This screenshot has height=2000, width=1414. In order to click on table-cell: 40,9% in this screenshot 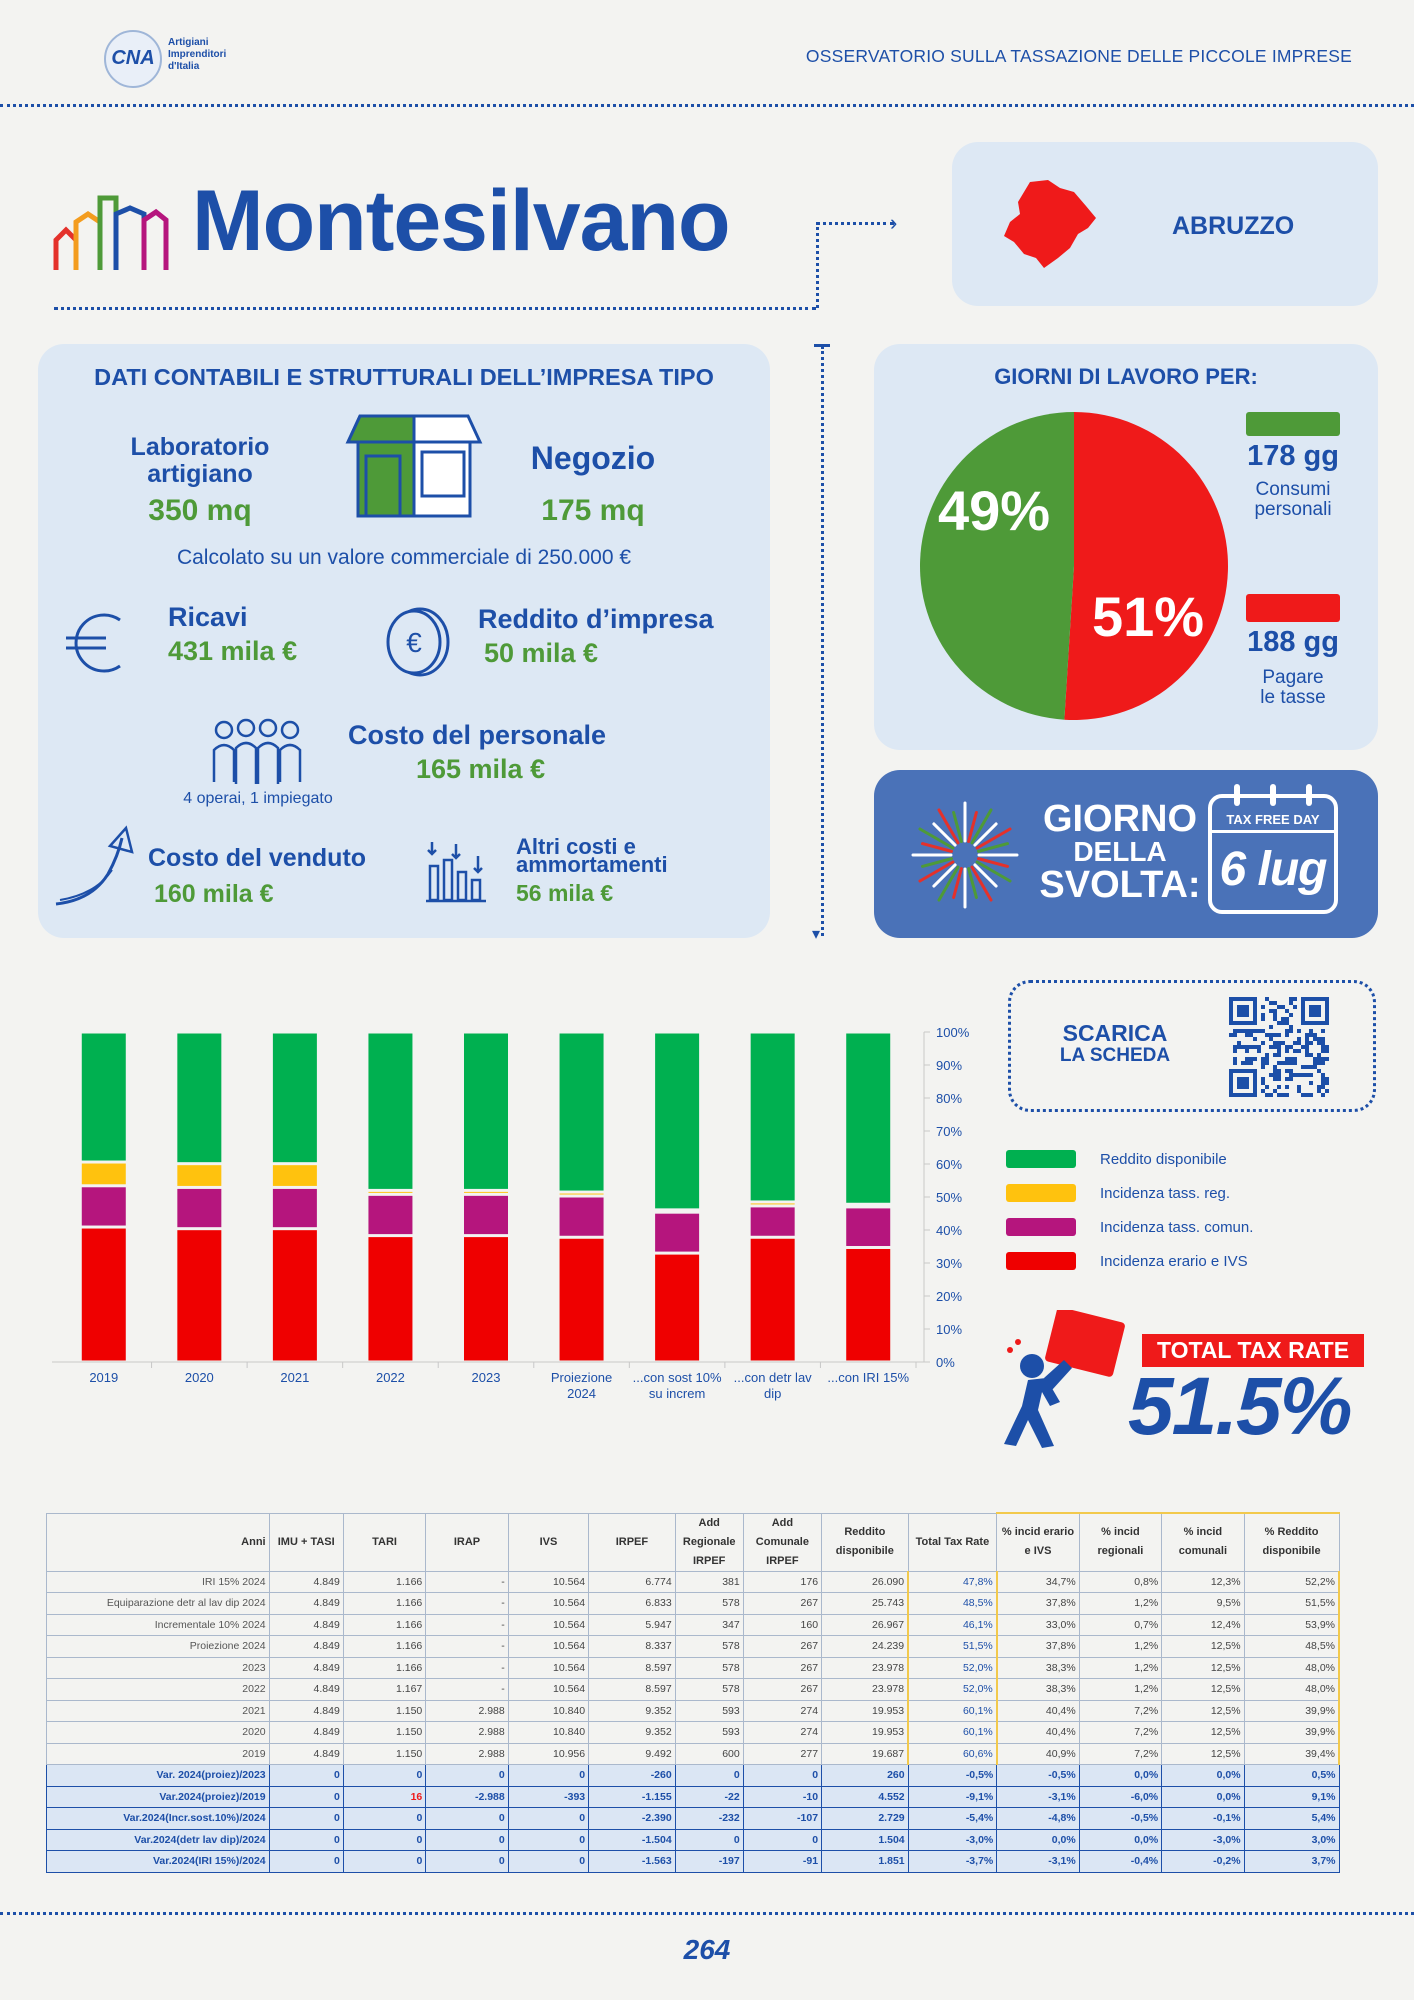, I will do `click(1038, 1753)`.